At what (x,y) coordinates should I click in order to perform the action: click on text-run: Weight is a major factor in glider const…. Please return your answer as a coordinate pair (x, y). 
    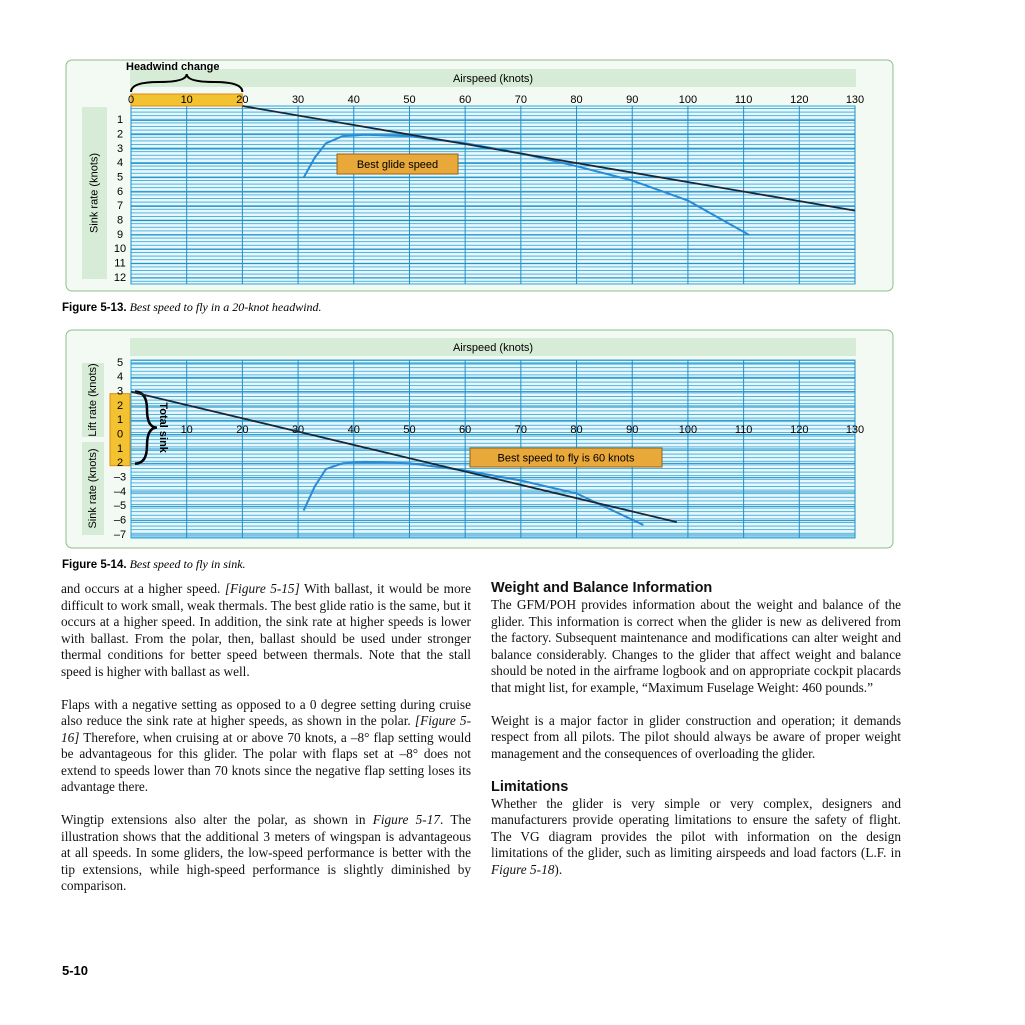
    Looking at the image, I should click on (696, 736).